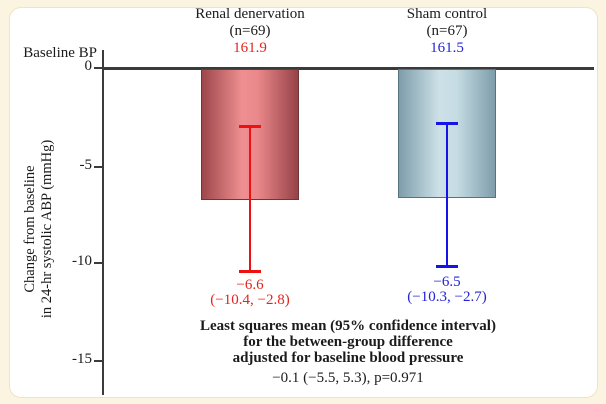 The image size is (606, 404). What do you see at coordinates (98, 167) in the screenshot?
I see `y-tick-minus5` at bounding box center [98, 167].